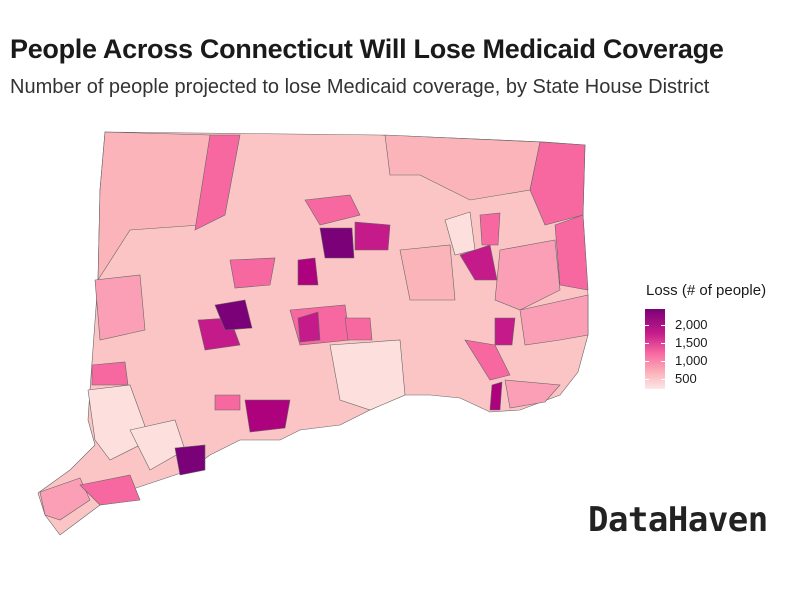  What do you see at coordinates (678, 520) in the screenshot?
I see `datahaven-logo: DataHaven` at bounding box center [678, 520].